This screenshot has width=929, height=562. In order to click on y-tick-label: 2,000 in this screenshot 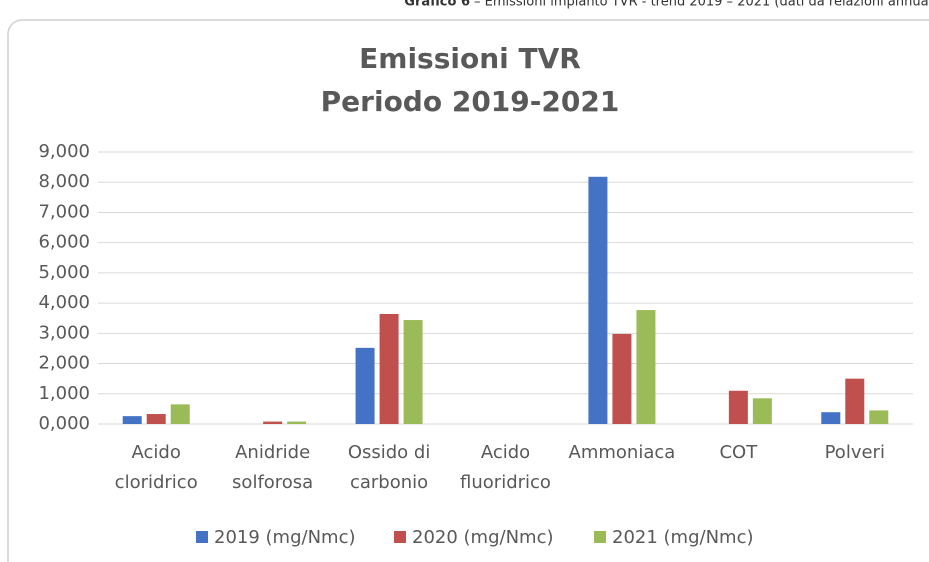, I will do `click(64, 363)`.